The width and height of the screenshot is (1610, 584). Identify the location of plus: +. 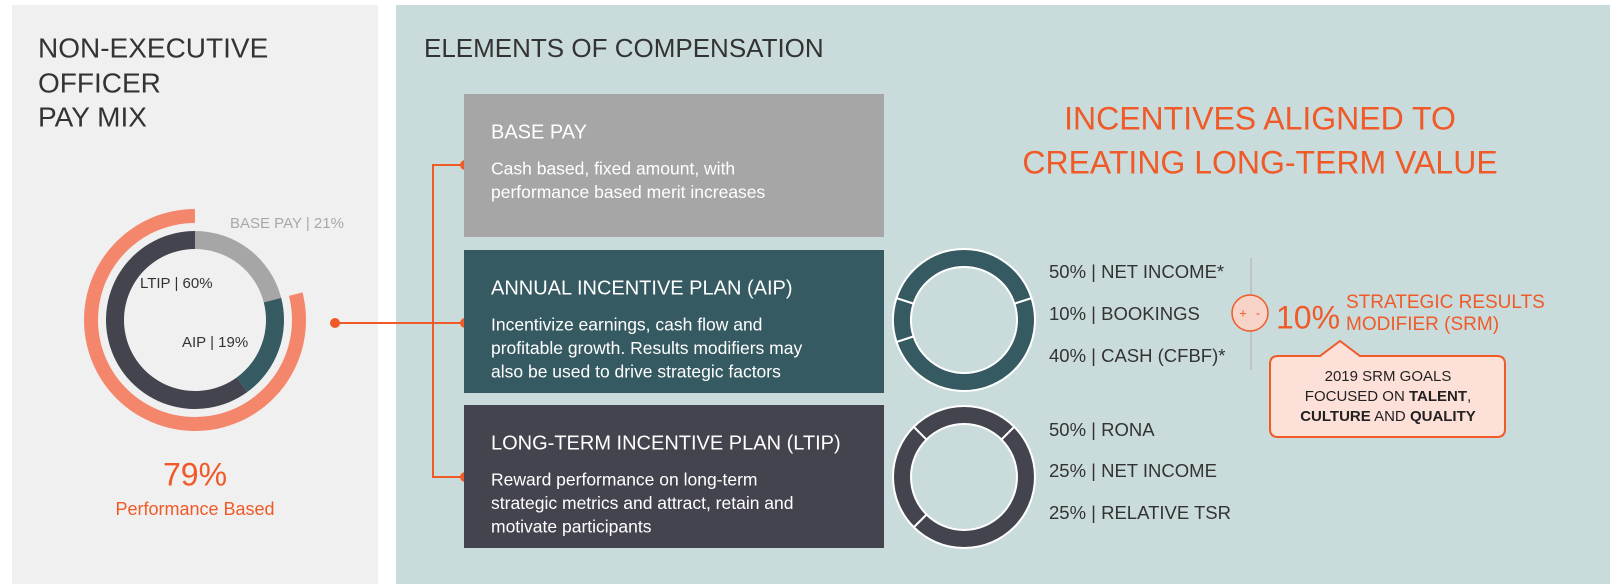
(1243, 312).